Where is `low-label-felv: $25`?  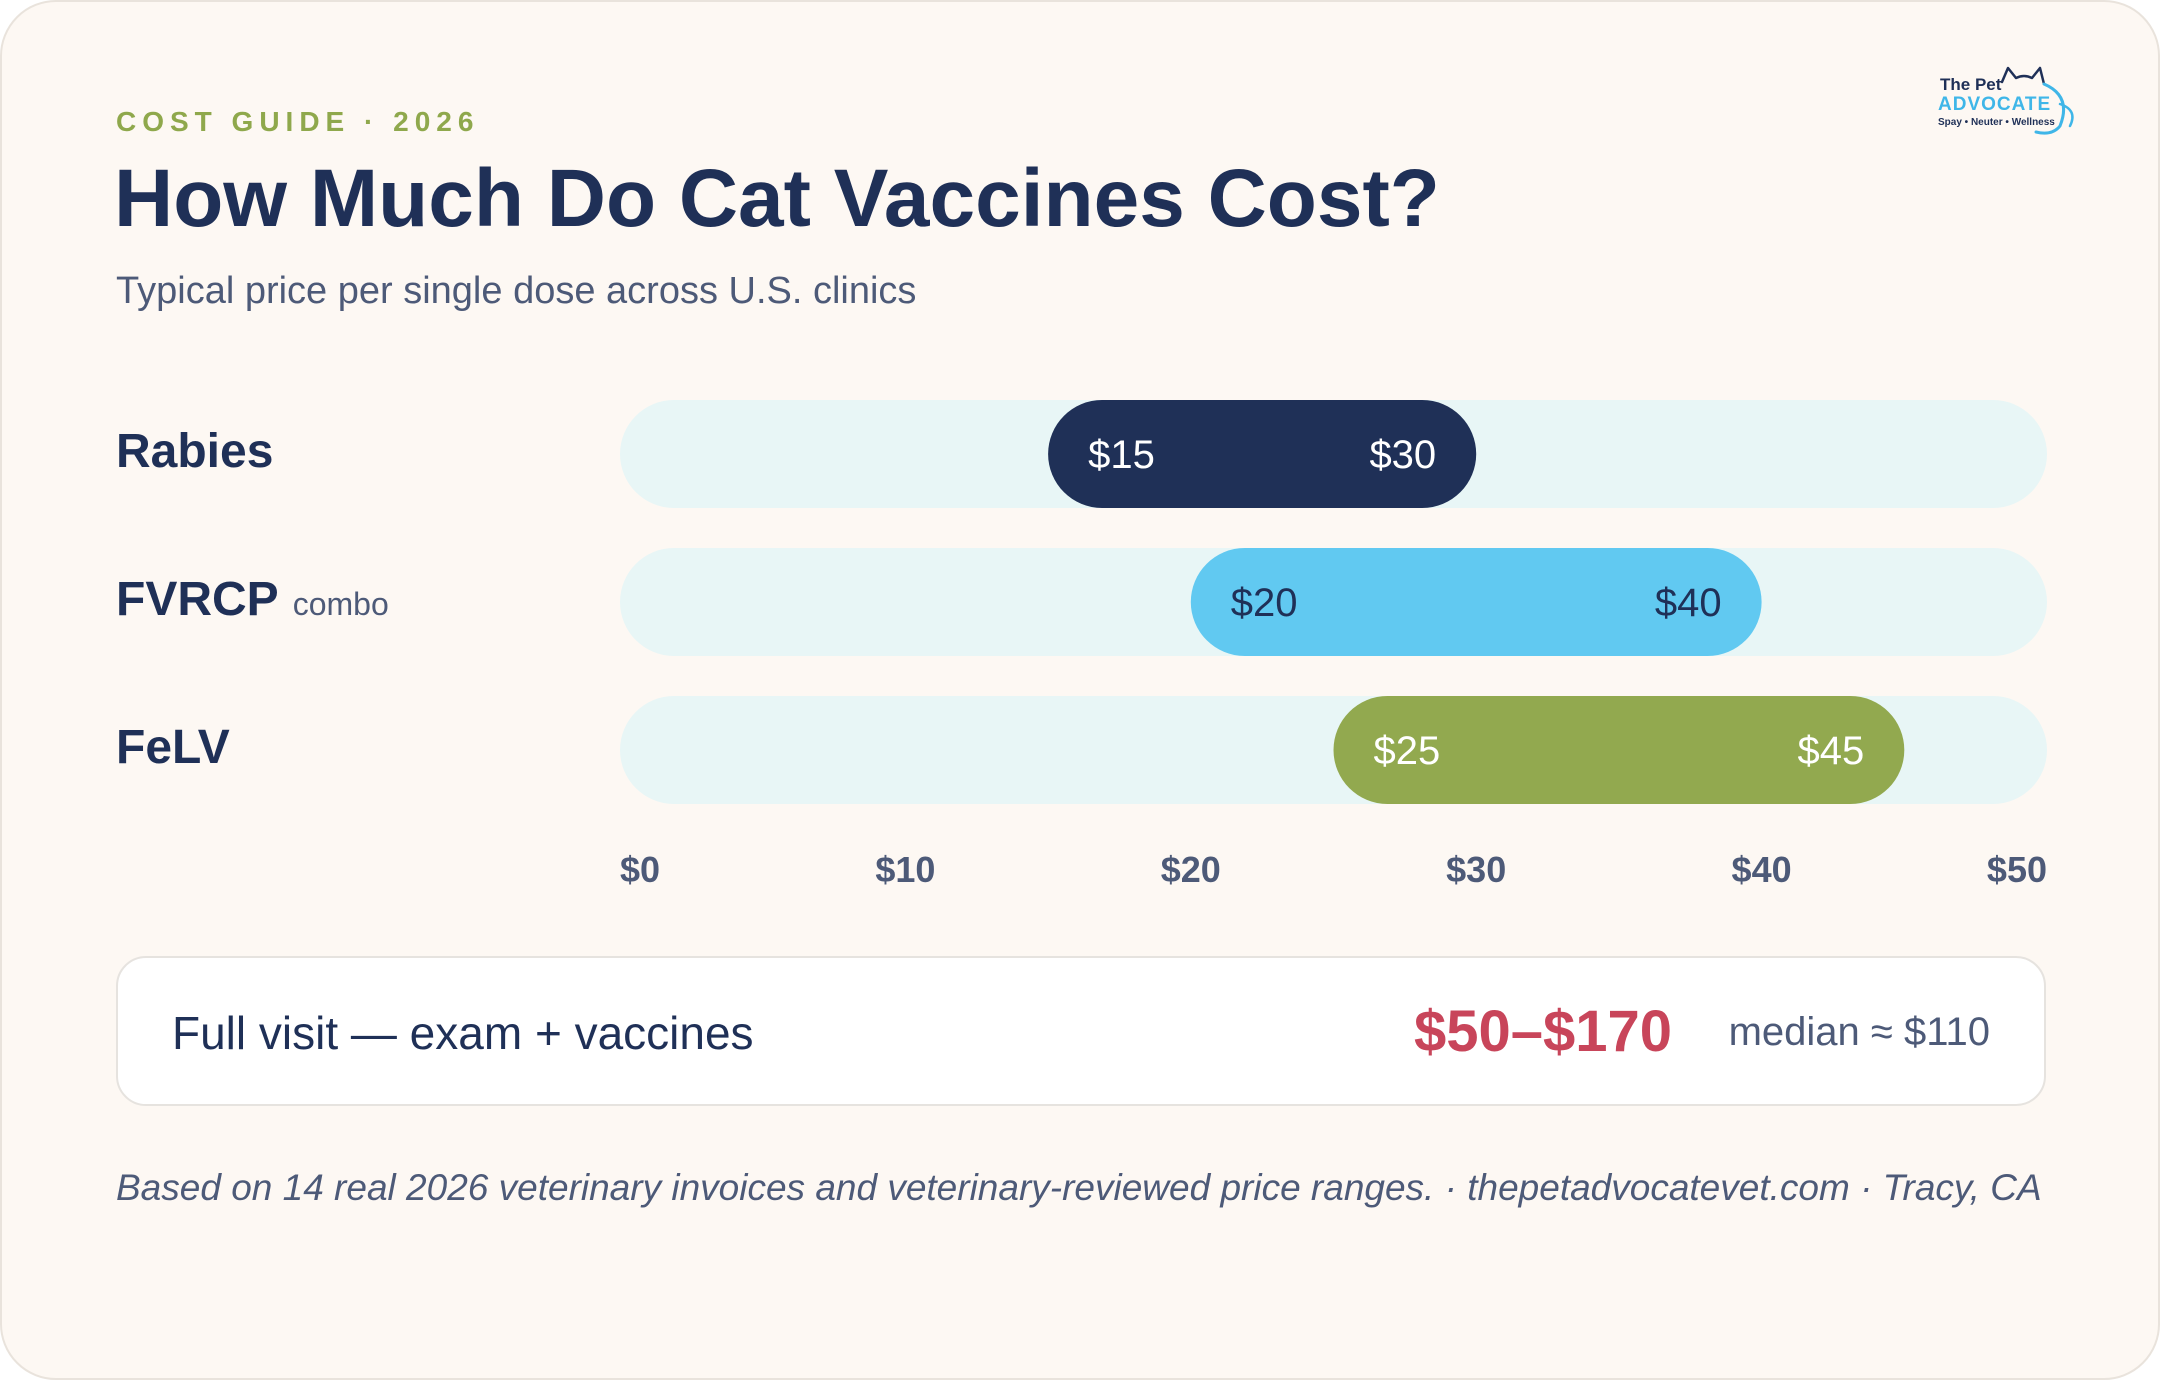
low-label-felv: $25 is located at coordinates (1407, 751).